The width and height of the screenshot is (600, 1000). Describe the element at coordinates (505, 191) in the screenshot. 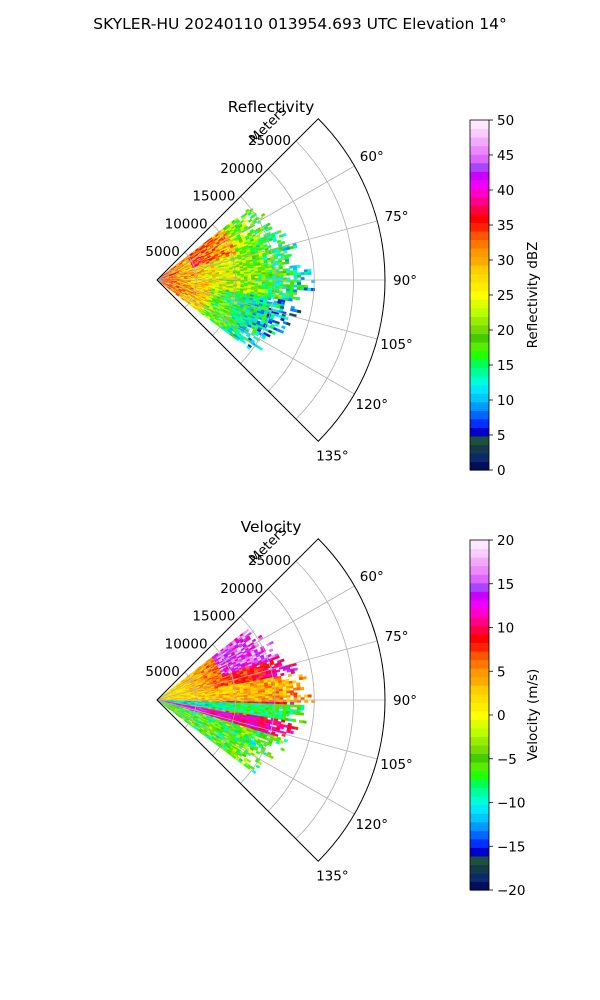

I see `colorbar-tick-label: 40` at that location.